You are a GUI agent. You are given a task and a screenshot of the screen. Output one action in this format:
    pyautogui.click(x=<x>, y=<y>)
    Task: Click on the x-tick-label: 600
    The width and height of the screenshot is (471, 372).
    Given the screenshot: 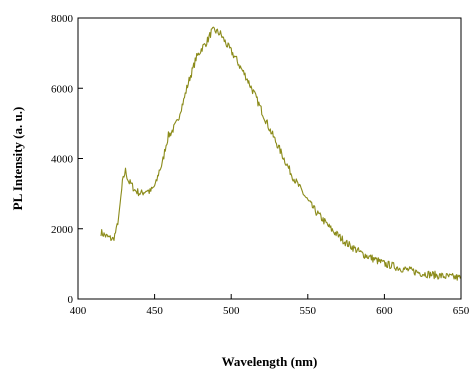 What is the action you would take?
    pyautogui.click(x=384, y=311)
    